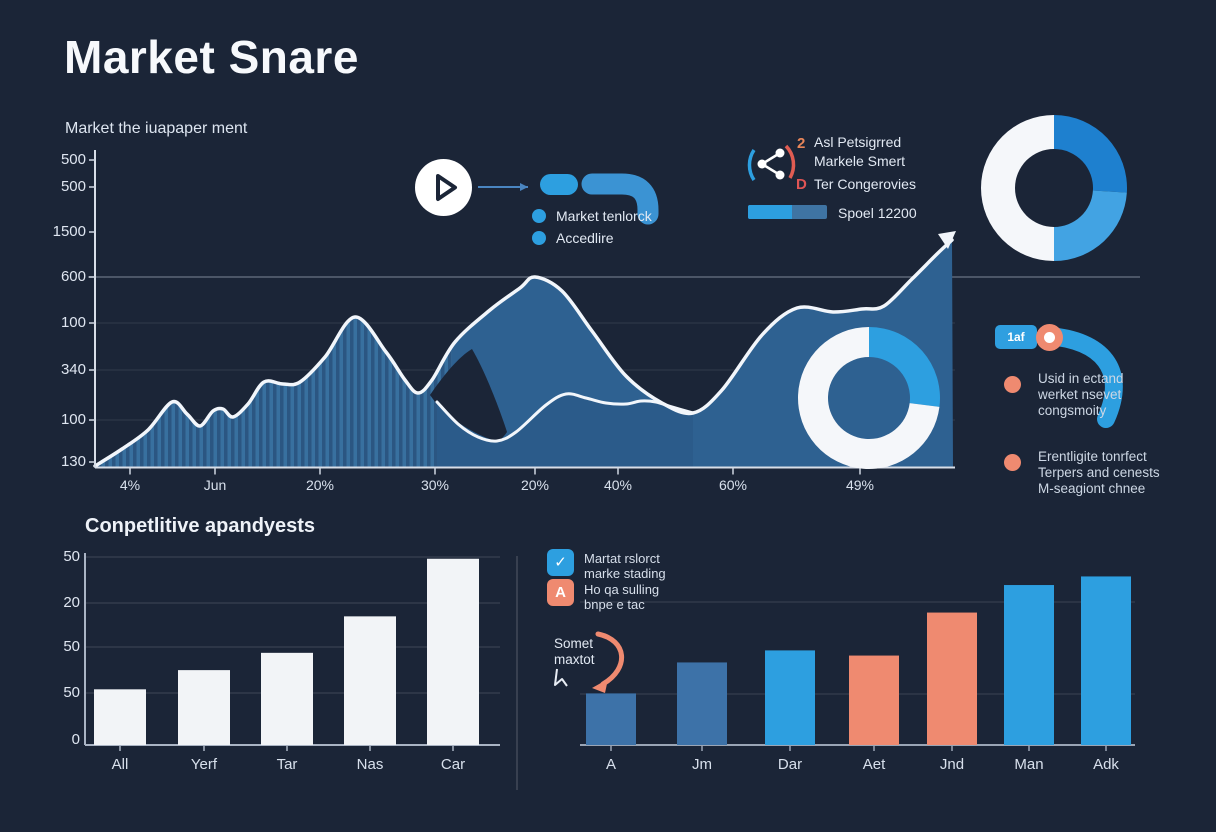  What do you see at coordinates (200, 526) in the screenshot?
I see `section-title: Conpetlitive apandyests` at bounding box center [200, 526].